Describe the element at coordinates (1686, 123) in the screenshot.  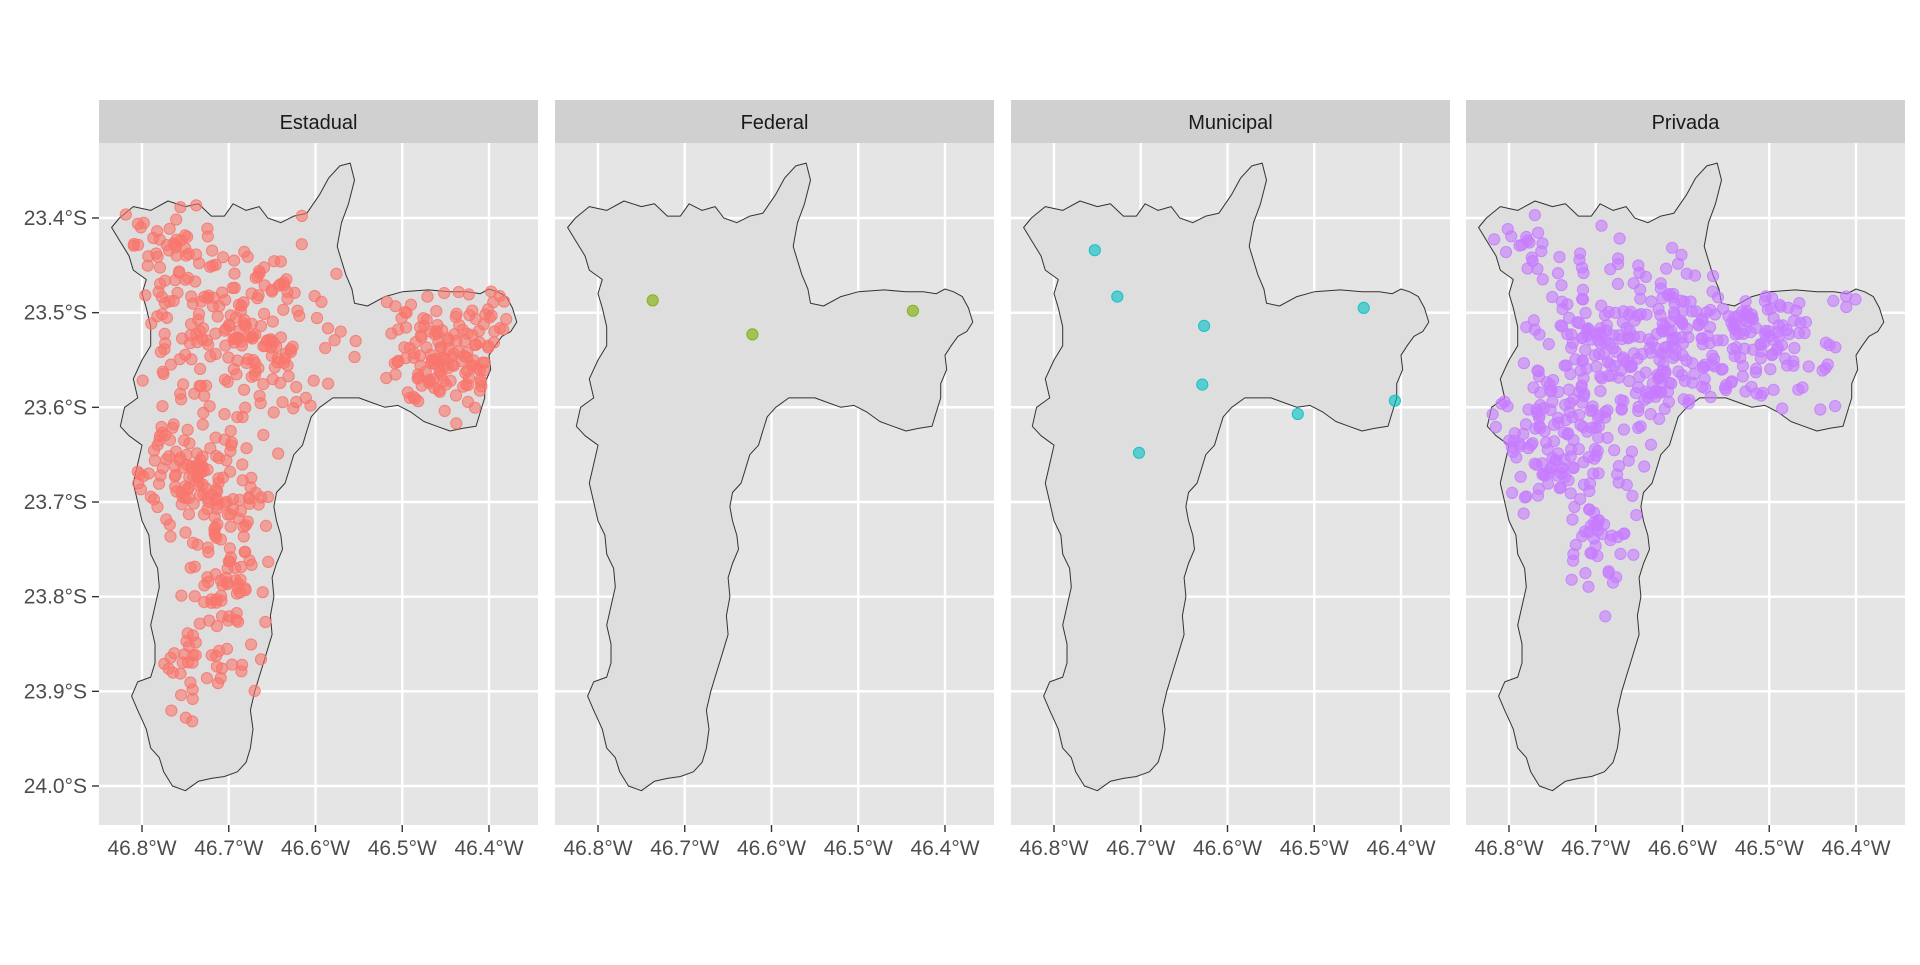
I see `facet-strip-label: Privada` at that location.